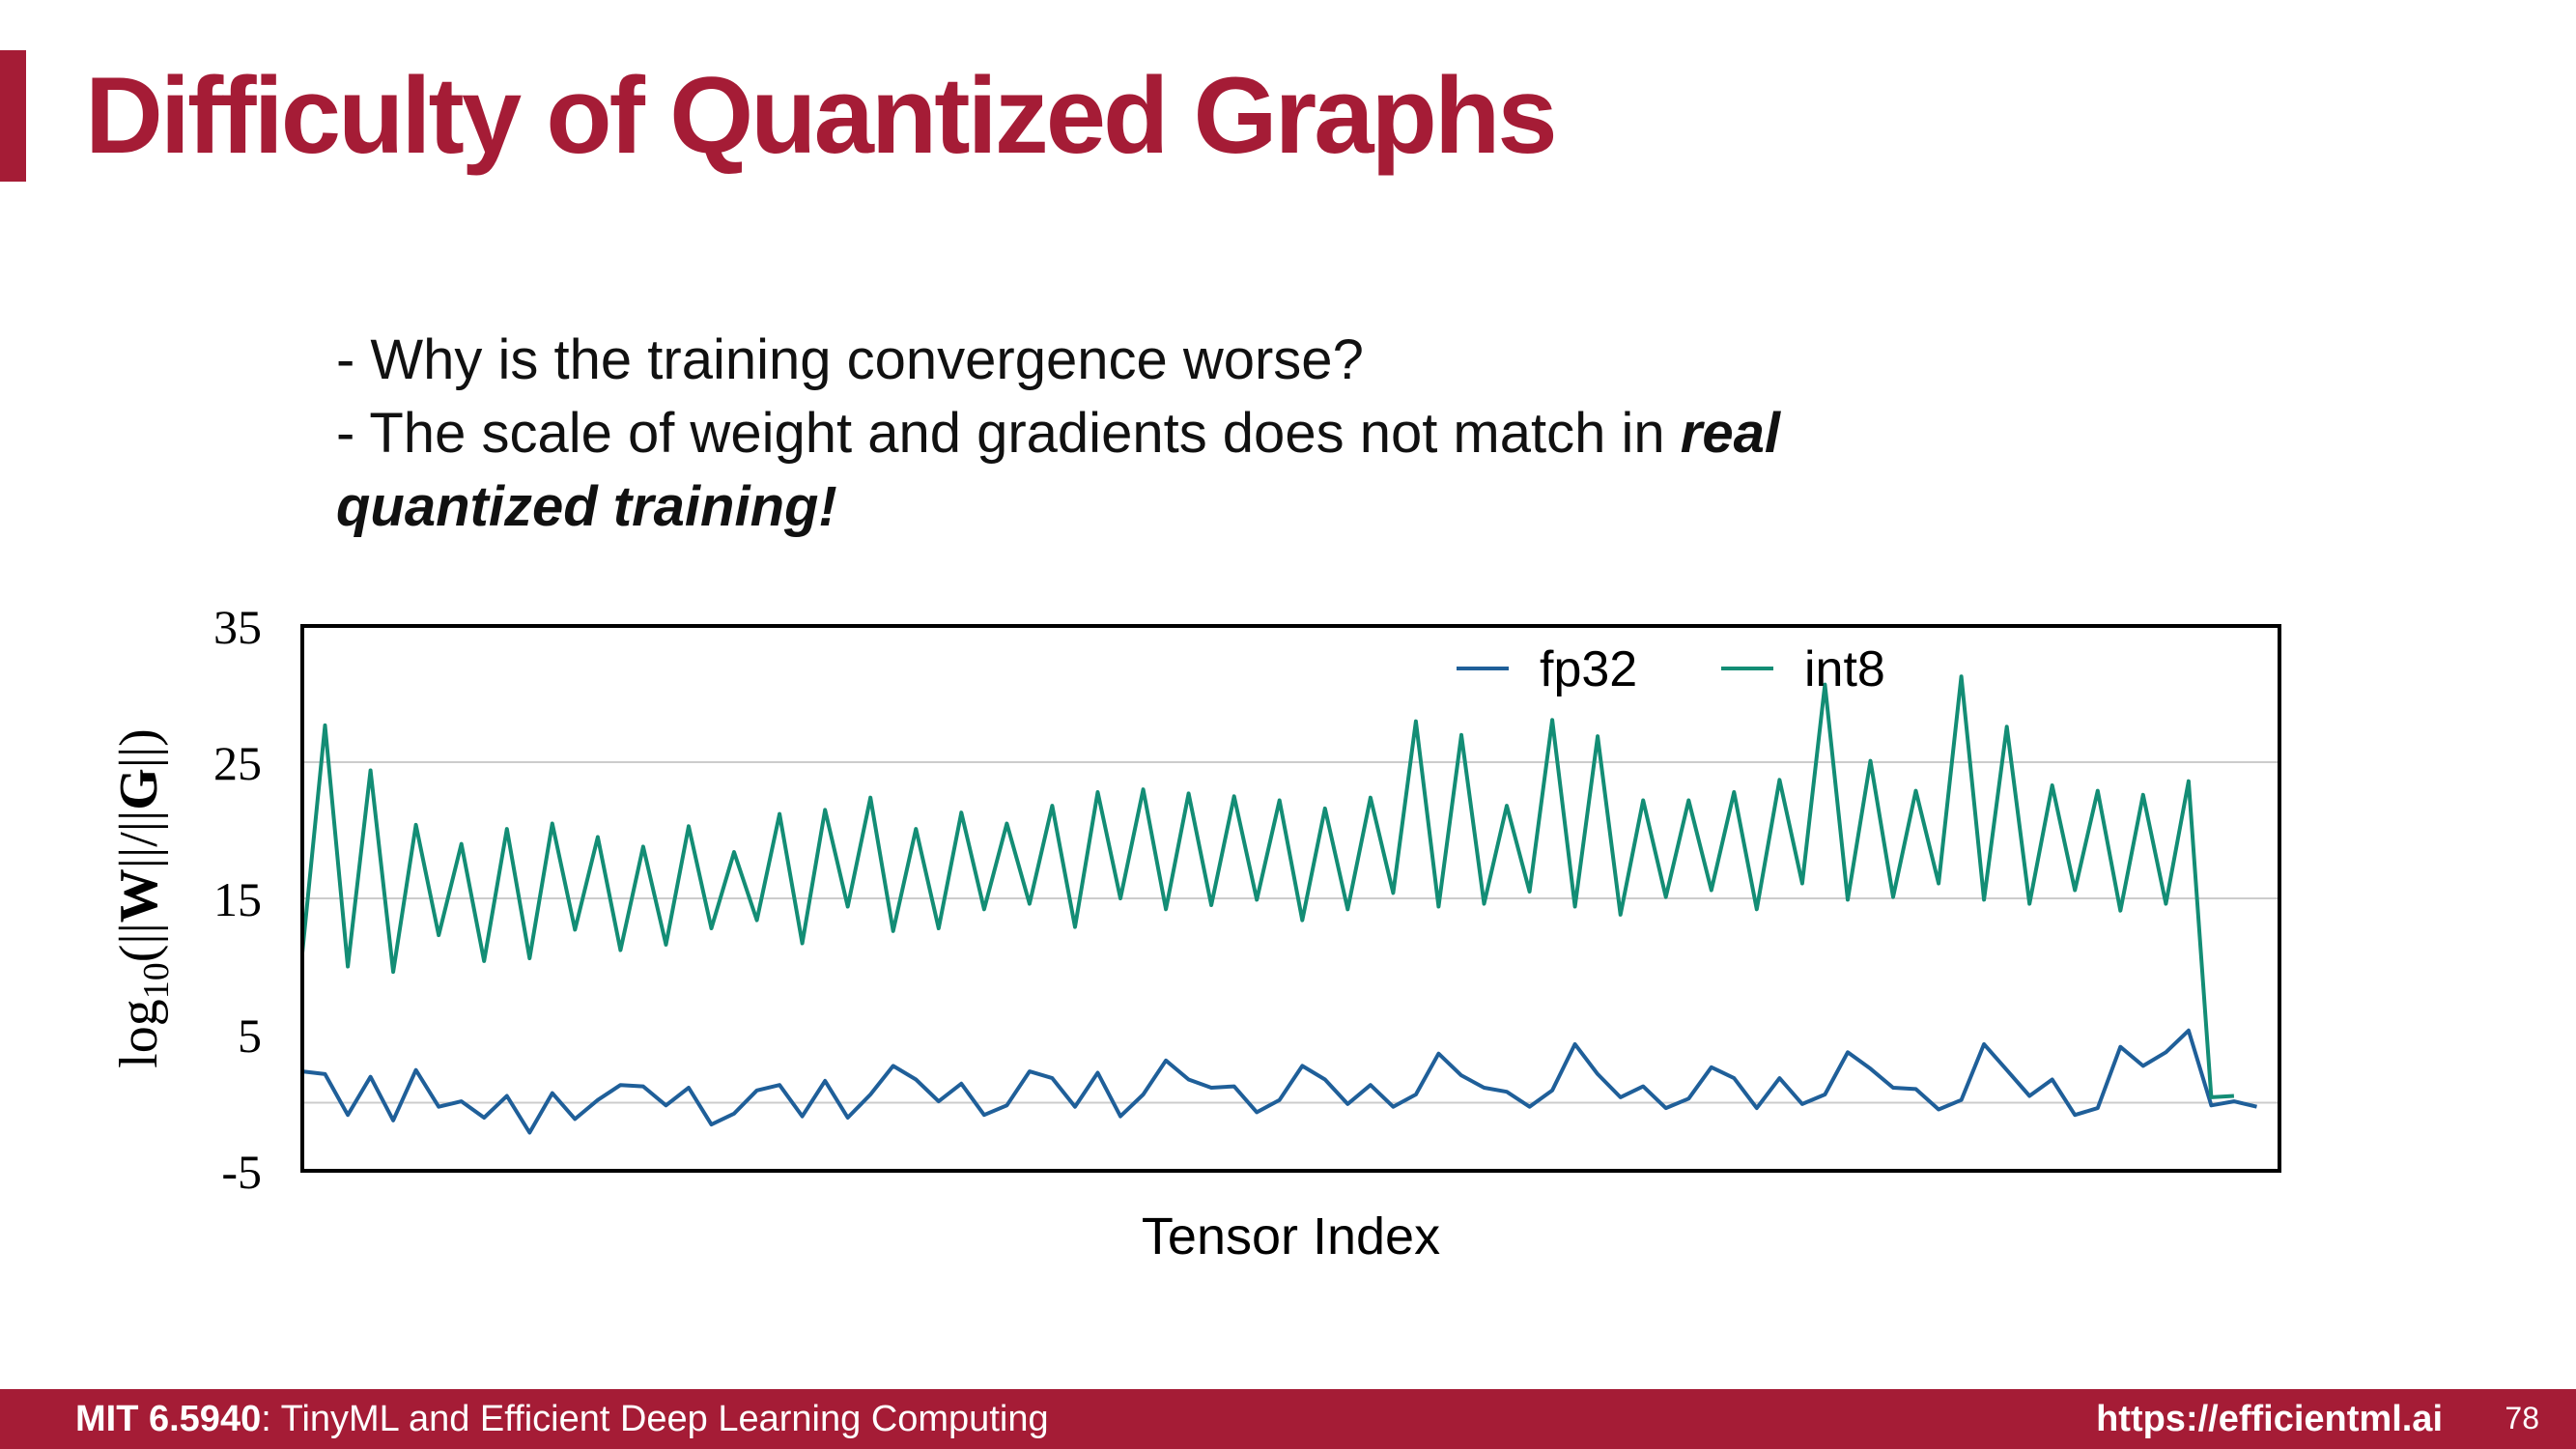 Image resolution: width=2576 pixels, height=1449 pixels. What do you see at coordinates (1671, 669) in the screenshot?
I see `legend: fp32 int8` at bounding box center [1671, 669].